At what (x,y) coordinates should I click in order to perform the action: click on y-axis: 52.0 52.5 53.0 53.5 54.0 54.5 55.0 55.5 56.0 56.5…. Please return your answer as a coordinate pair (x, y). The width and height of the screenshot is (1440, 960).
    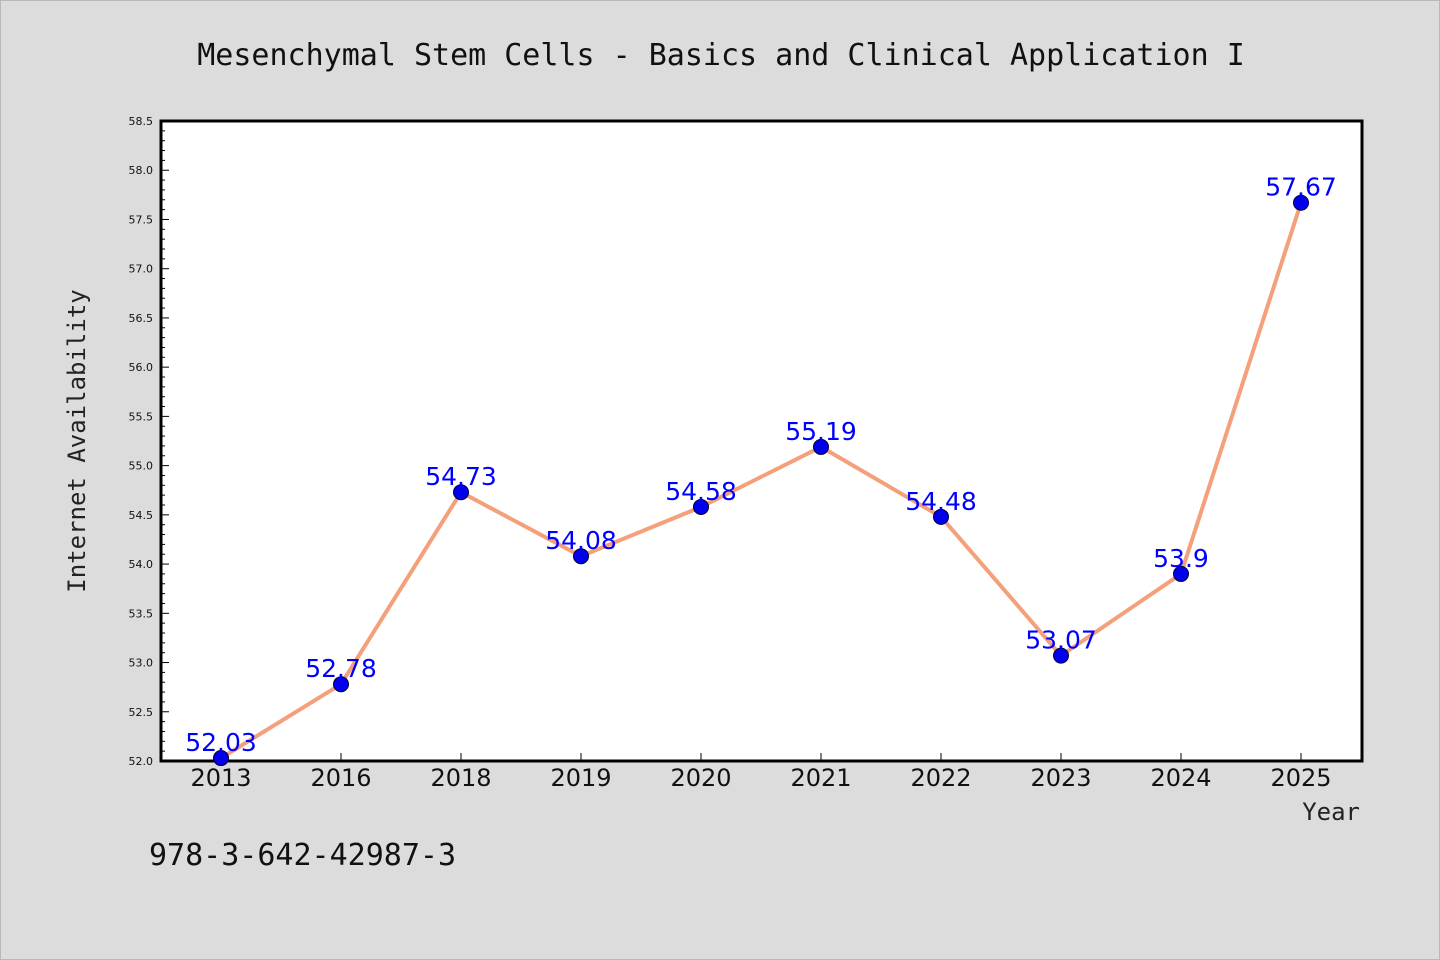
    Looking at the image, I should click on (149, 441).